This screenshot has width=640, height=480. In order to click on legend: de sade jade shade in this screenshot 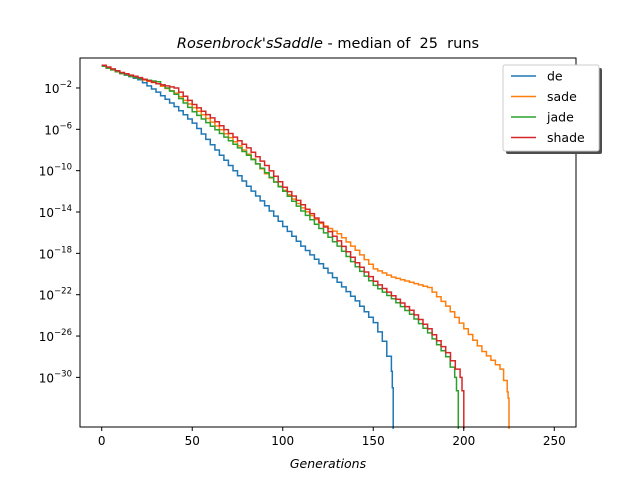, I will do `click(552, 109)`.